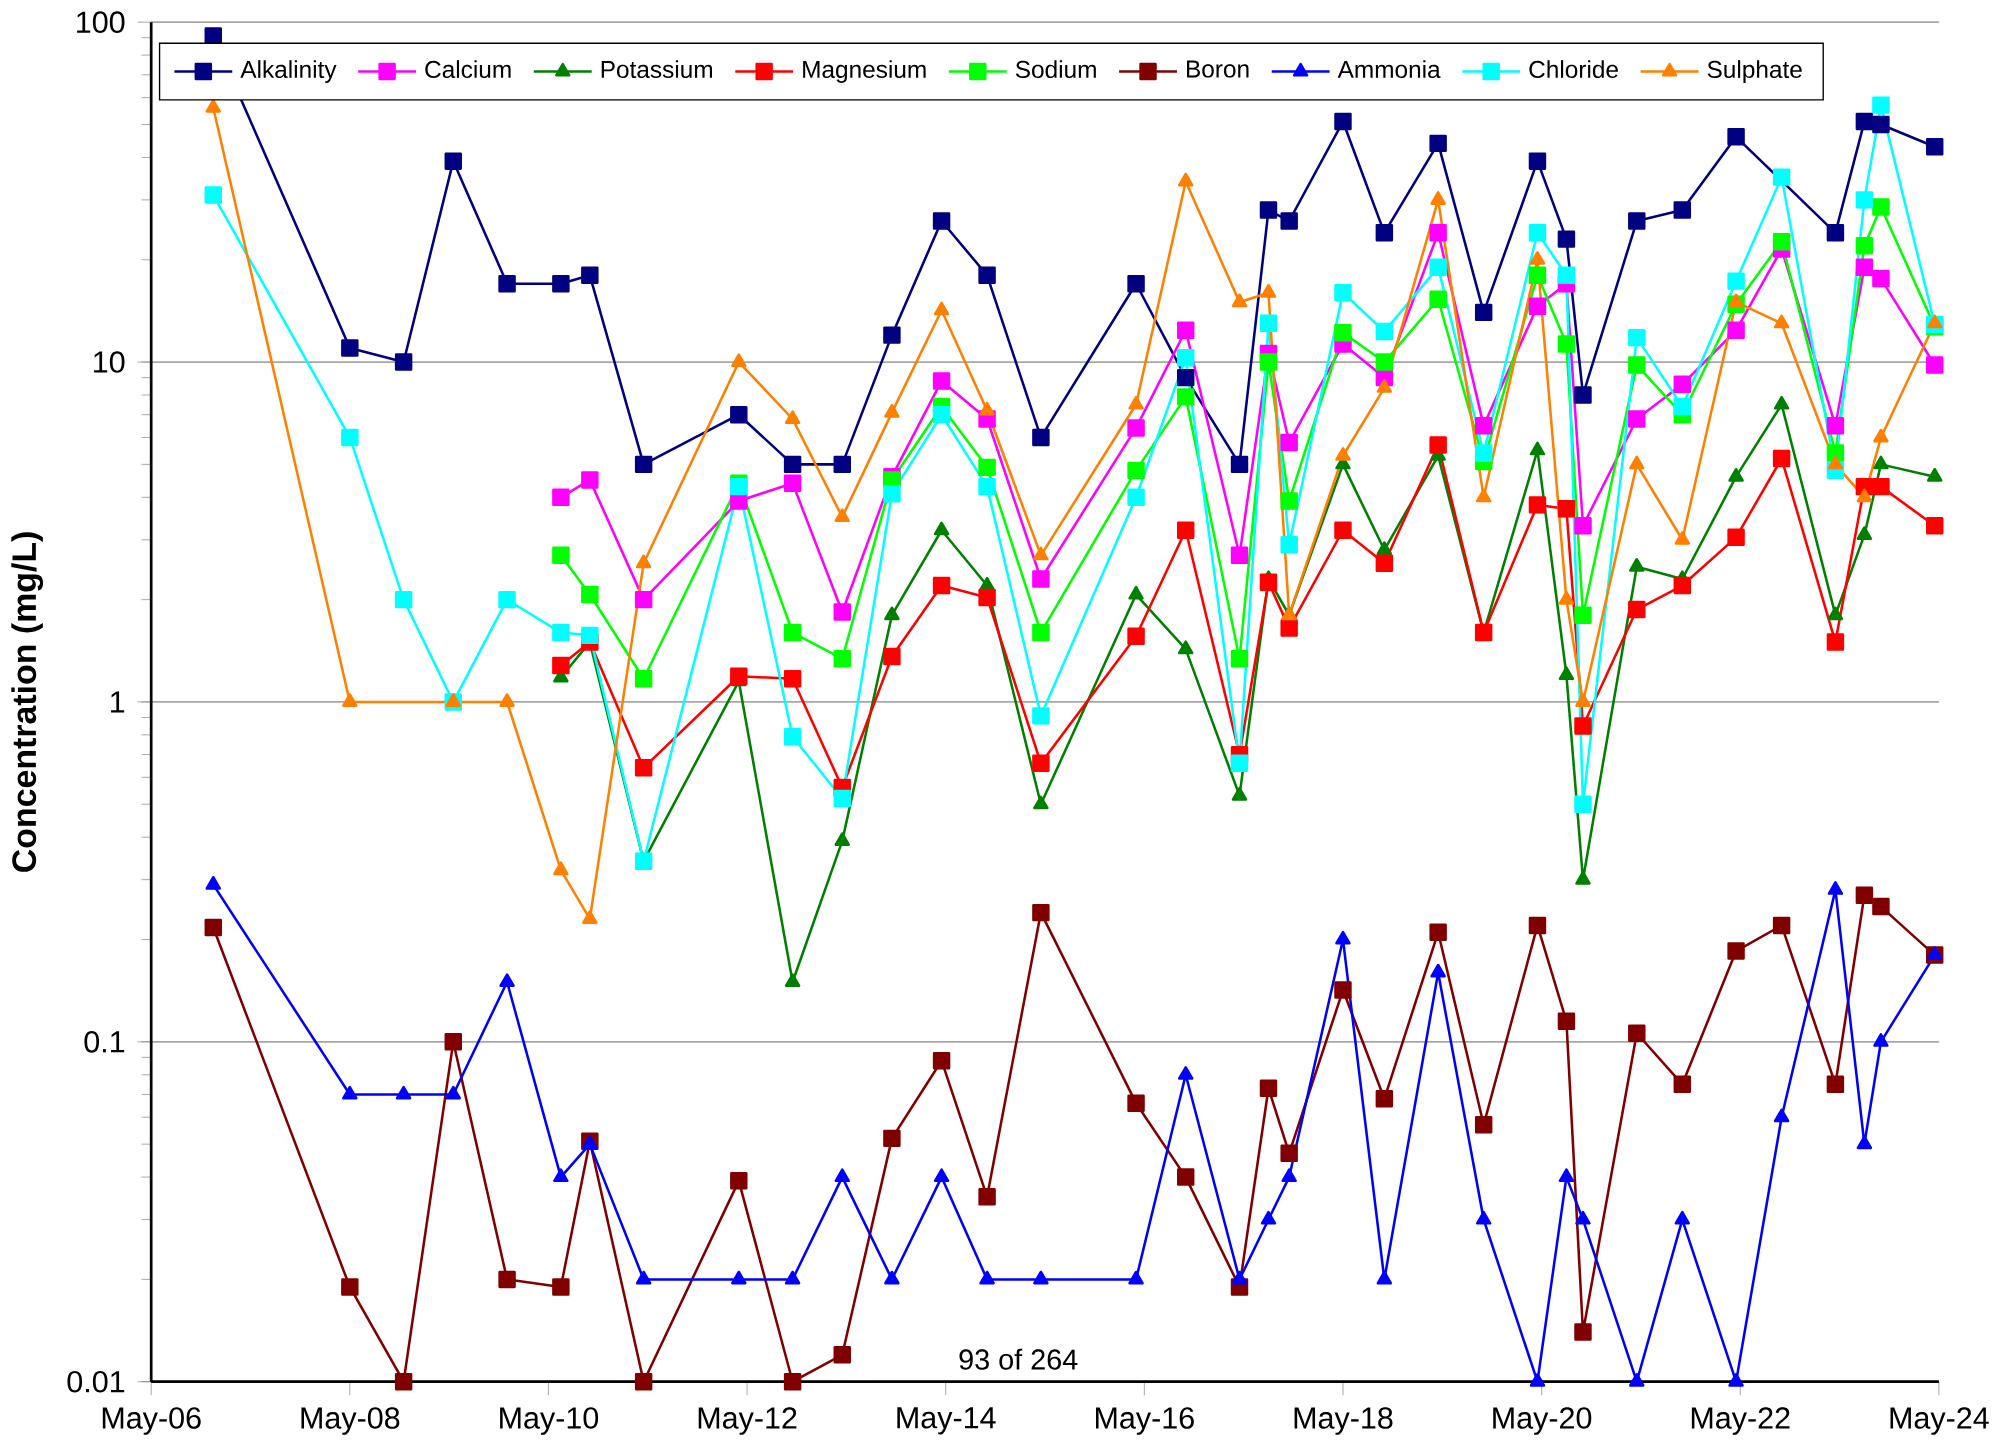  I want to click on y-axis-title: Concentration (mg/L), so click(27, 702).